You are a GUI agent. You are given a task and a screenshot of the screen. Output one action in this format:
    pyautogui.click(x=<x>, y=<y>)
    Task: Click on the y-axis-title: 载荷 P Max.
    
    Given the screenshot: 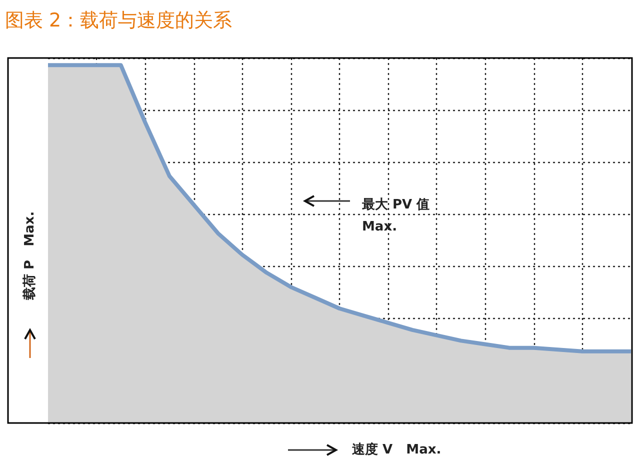 What is the action you would take?
    pyautogui.click(x=30, y=256)
    